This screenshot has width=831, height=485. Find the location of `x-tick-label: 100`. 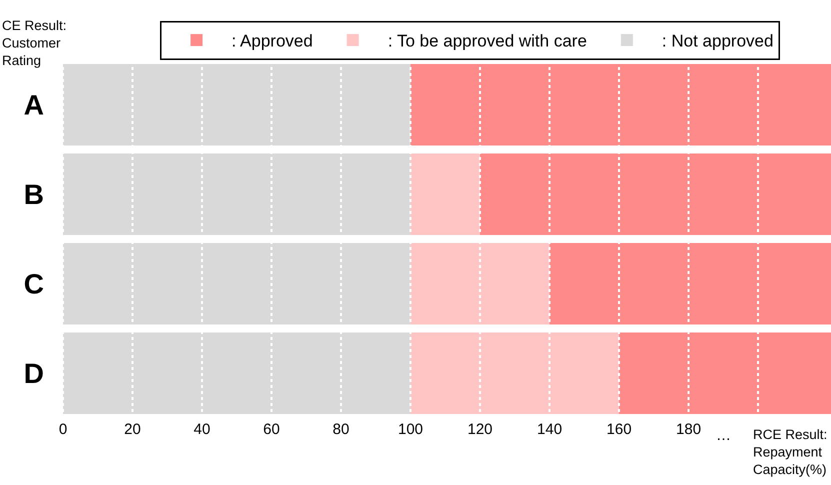

x-tick-label: 100 is located at coordinates (411, 429).